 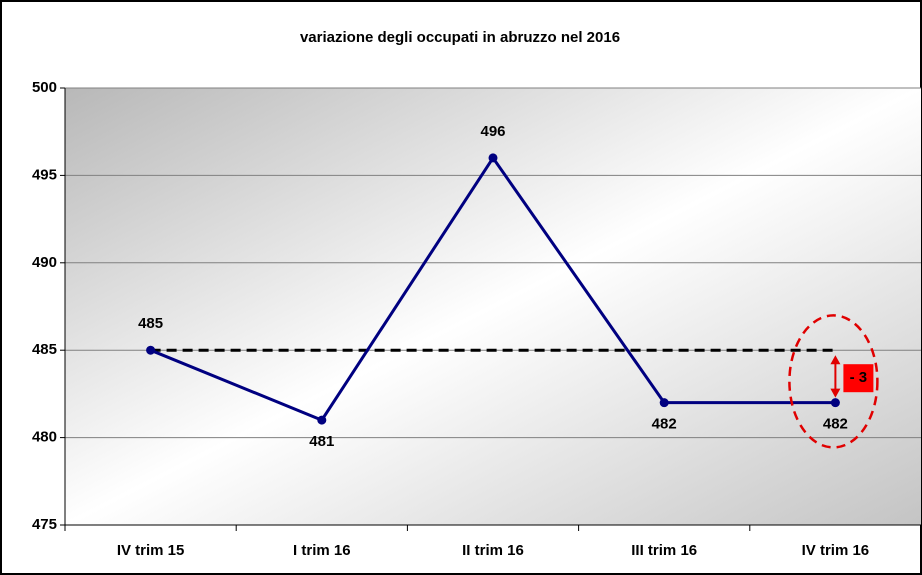 What do you see at coordinates (835, 376) in the screenshot?
I see `arrow-head` at bounding box center [835, 376].